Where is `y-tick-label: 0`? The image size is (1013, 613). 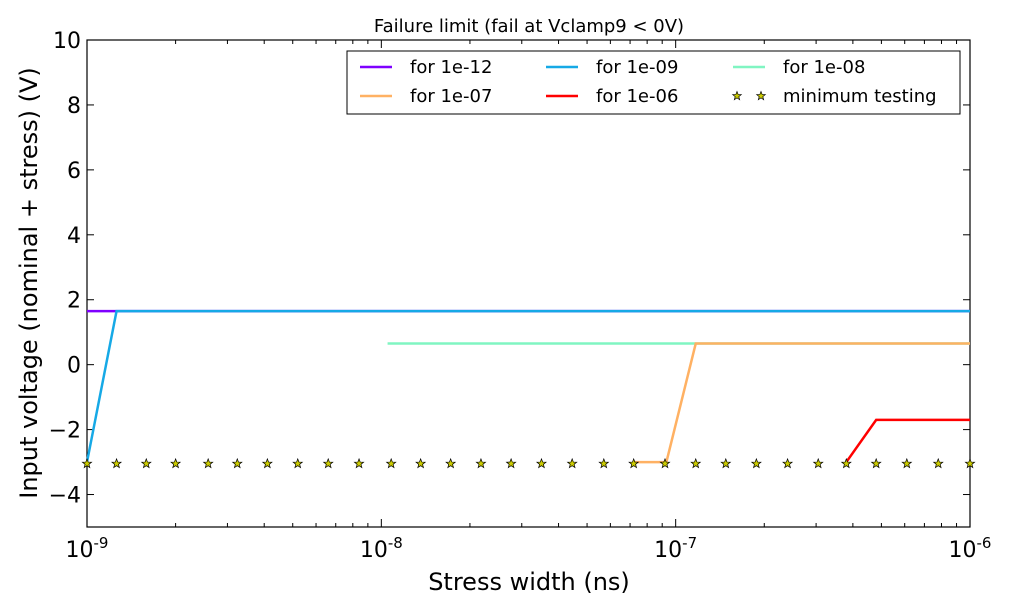 y-tick-label: 0 is located at coordinates (74, 366).